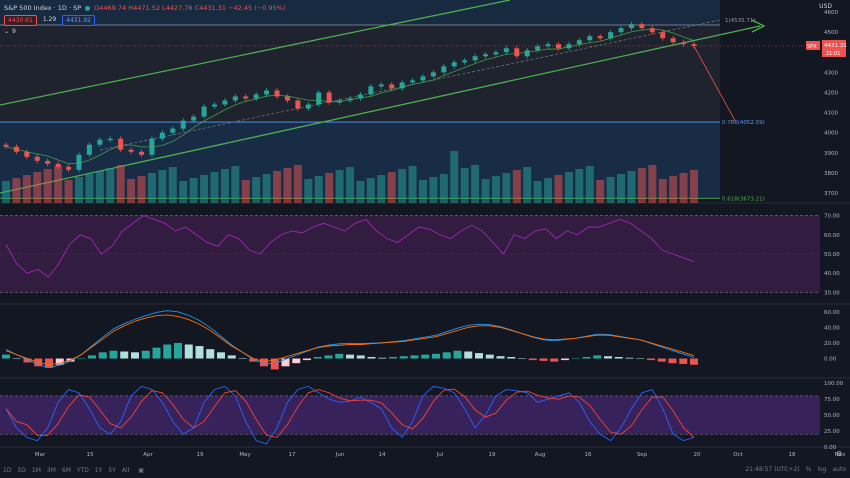  I want to click on fib-zone-top, so click(360, 12).